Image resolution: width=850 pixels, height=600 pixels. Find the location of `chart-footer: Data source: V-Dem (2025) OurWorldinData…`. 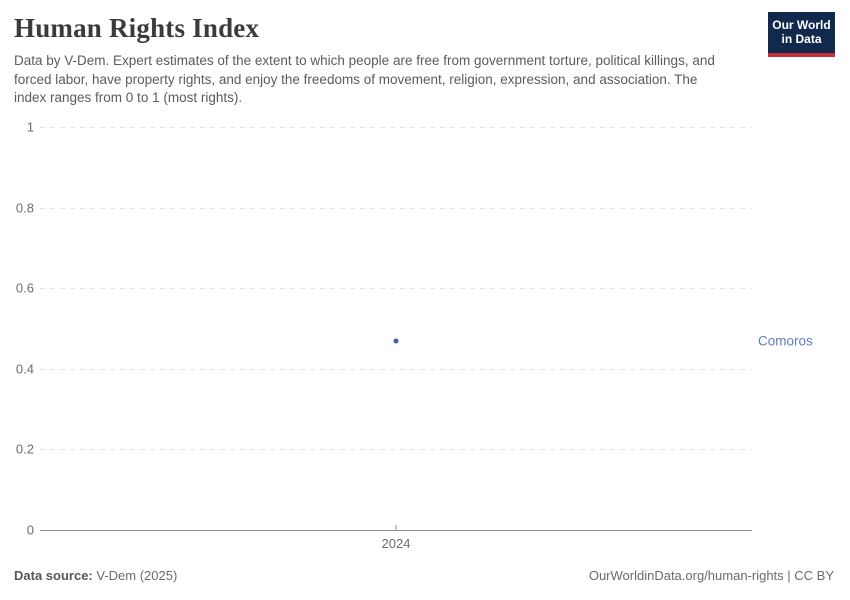

chart-footer: Data source: V-Dem (2025) OurWorldinData… is located at coordinates (424, 575).